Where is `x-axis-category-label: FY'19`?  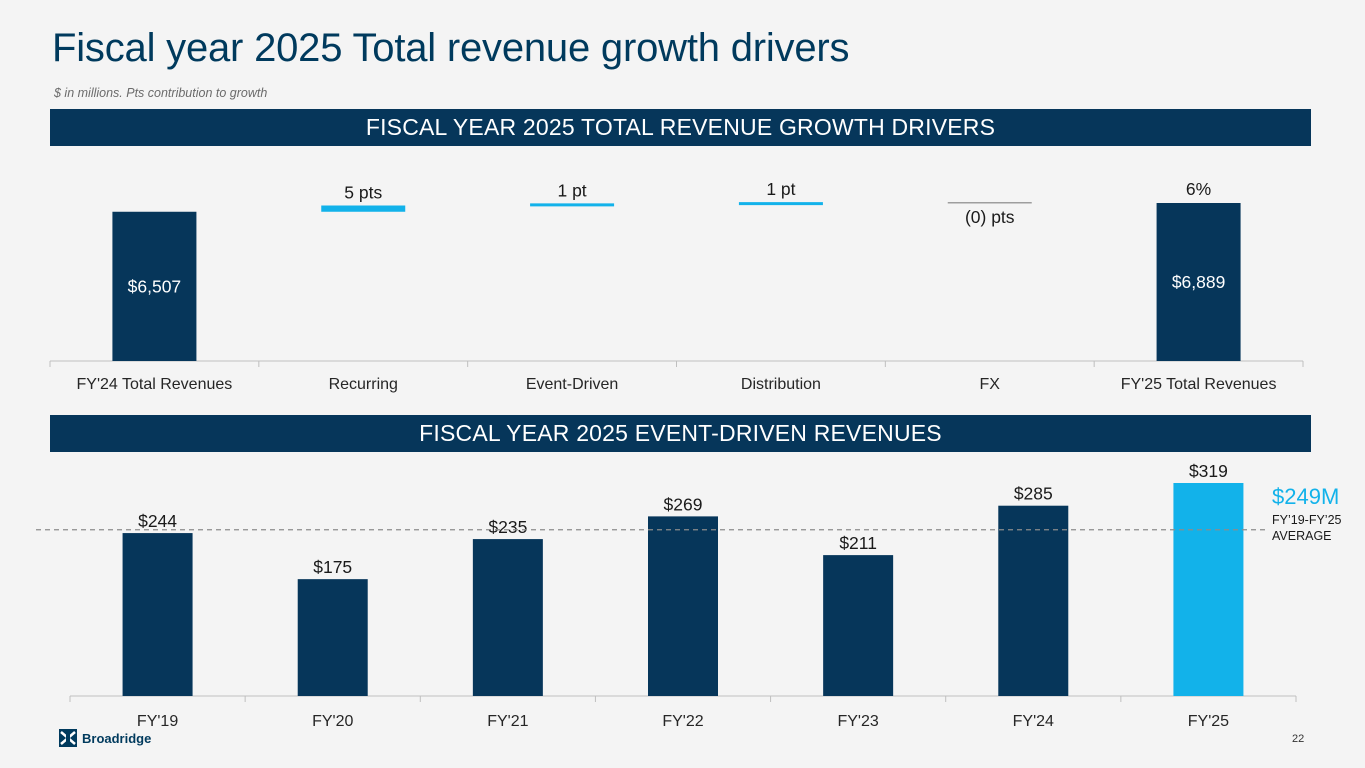 x-axis-category-label: FY'19 is located at coordinates (157, 721).